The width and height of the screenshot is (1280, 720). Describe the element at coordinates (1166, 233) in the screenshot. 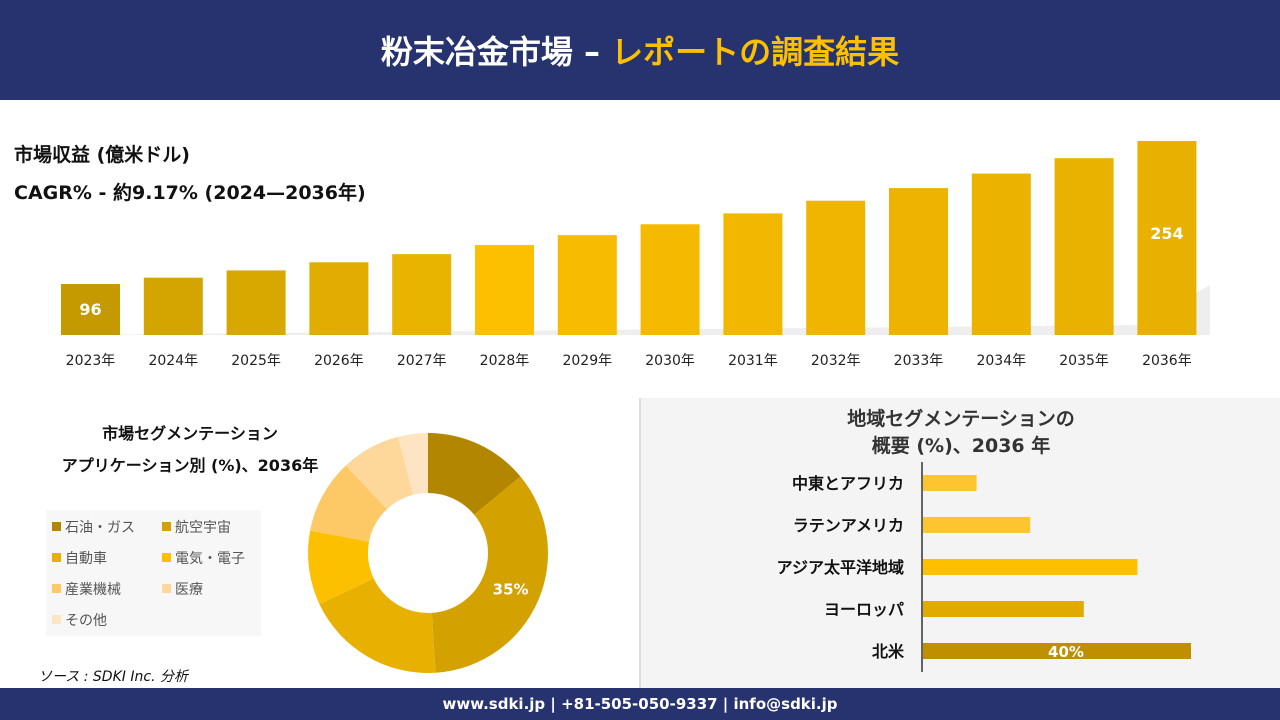

I see `data-label: 254` at that location.